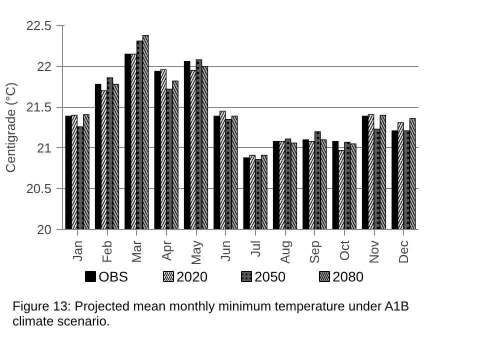 The height and width of the screenshot is (346, 490). Describe the element at coordinates (107, 251) in the screenshot. I see `x-tick-label: Feb` at that location.